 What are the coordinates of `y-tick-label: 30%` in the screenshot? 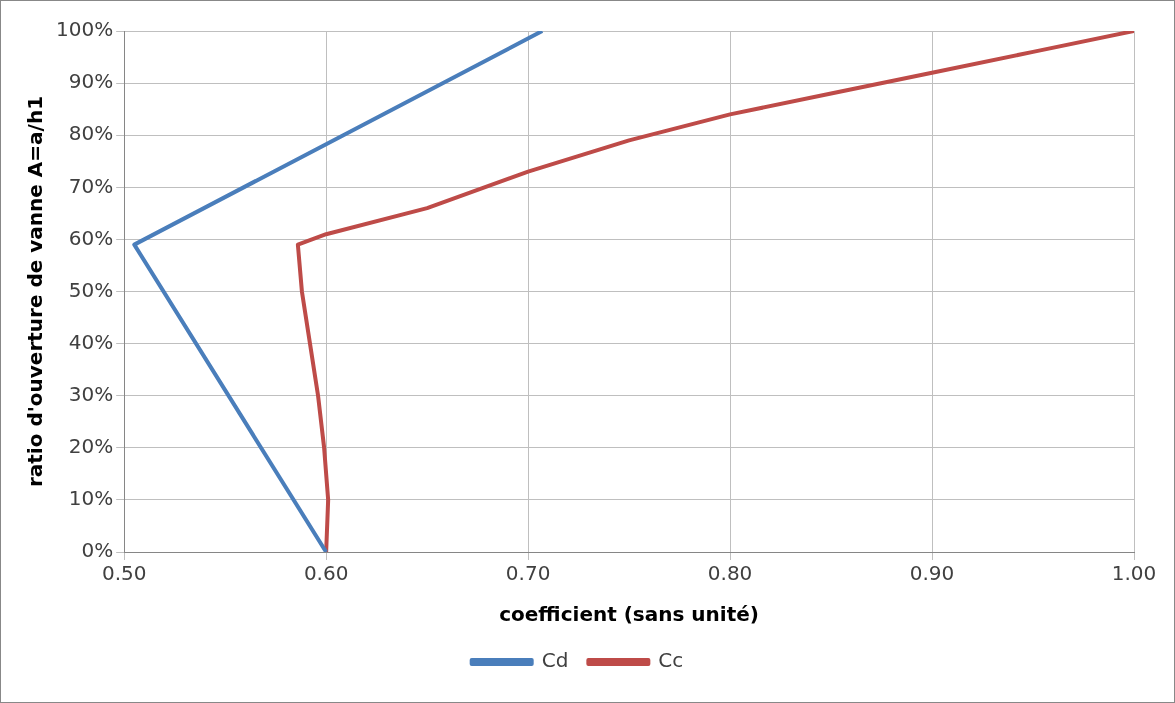 It's located at (91, 393).